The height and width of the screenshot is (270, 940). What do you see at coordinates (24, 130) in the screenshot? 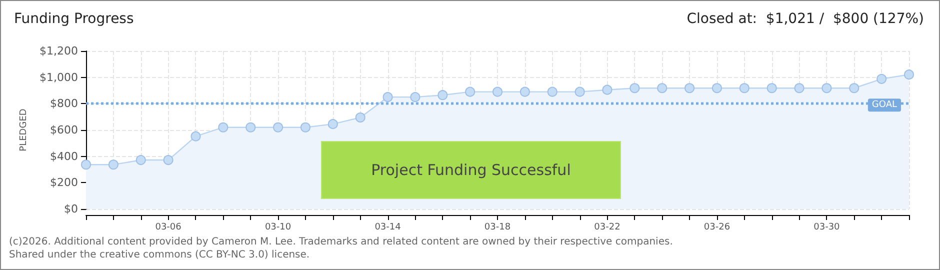
I see `y-axis-title: PLEDGED` at bounding box center [24, 130].